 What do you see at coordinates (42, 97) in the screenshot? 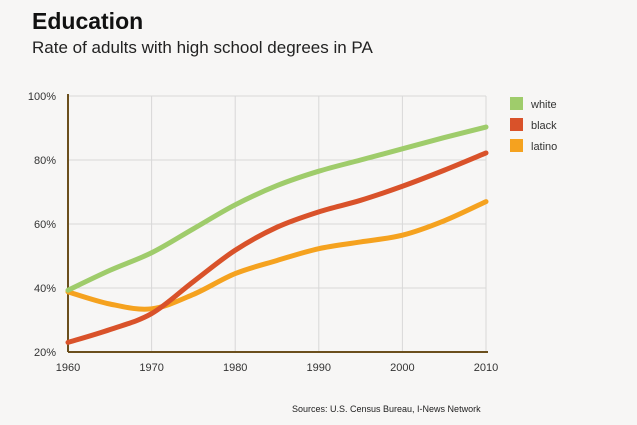
I see `y-tick-label: 100%` at bounding box center [42, 97].